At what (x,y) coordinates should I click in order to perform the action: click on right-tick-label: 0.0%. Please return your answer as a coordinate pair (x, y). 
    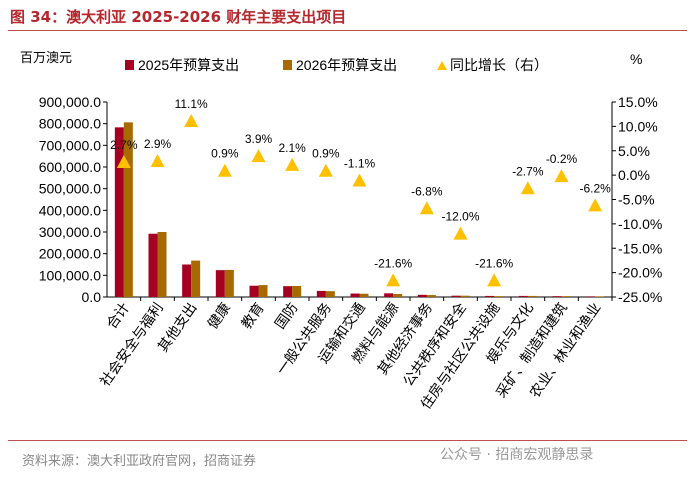
    Looking at the image, I should click on (634, 175).